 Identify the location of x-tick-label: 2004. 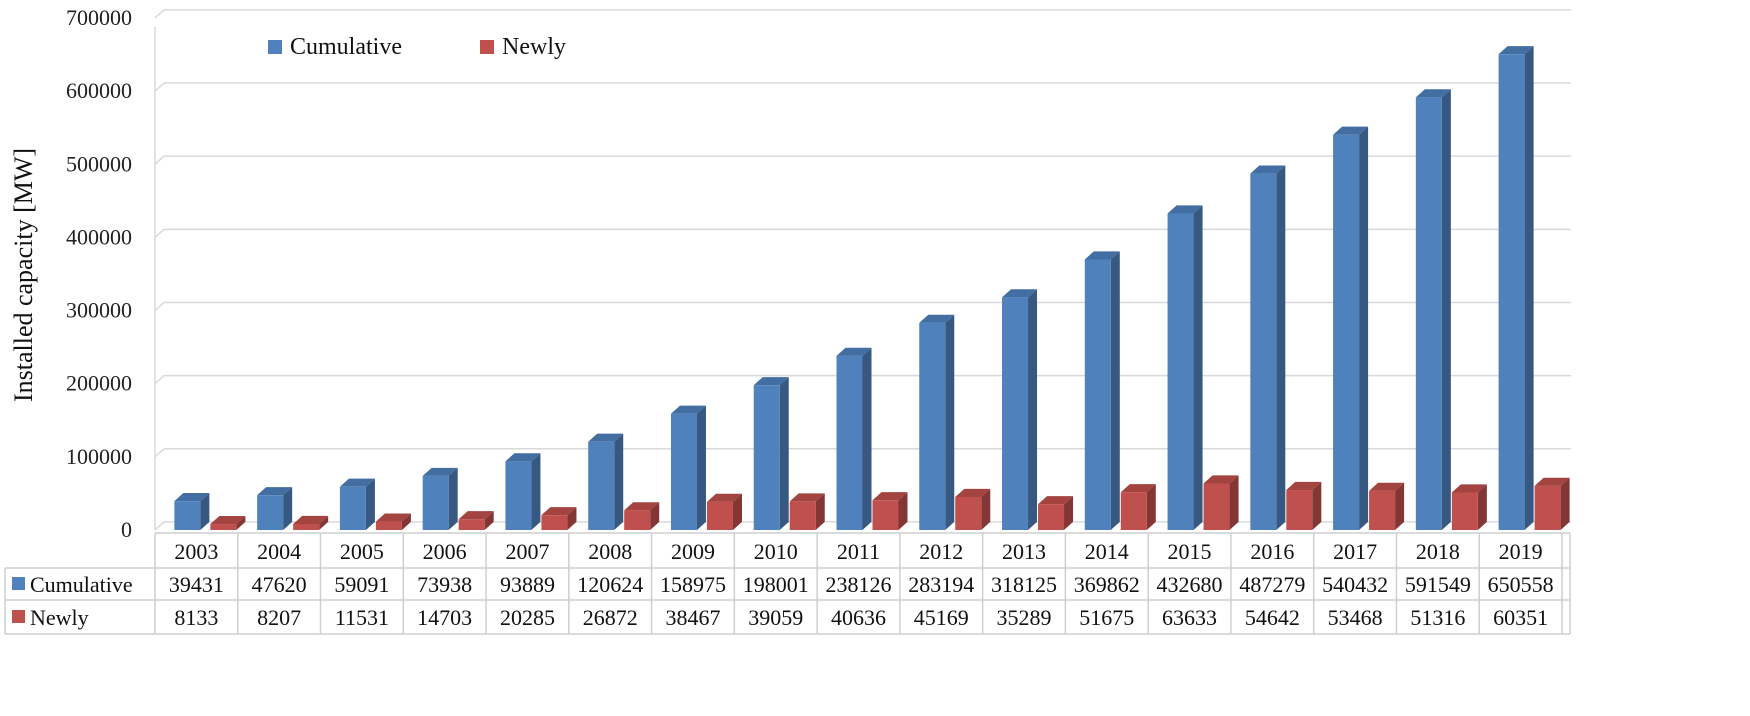
(279, 551).